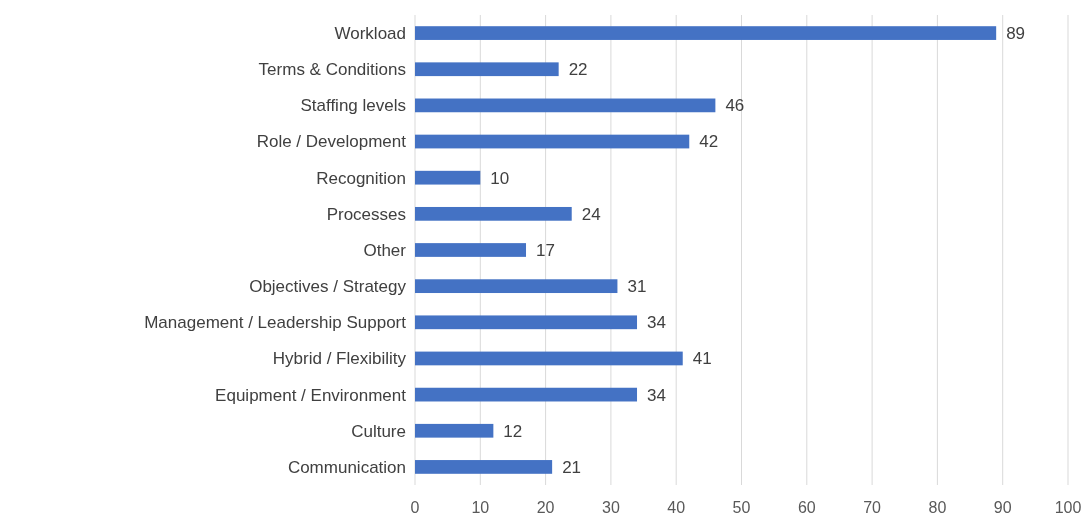 Image resolution: width=1092 pixels, height=527 pixels. I want to click on y-tick-label: Workload, so click(370, 34).